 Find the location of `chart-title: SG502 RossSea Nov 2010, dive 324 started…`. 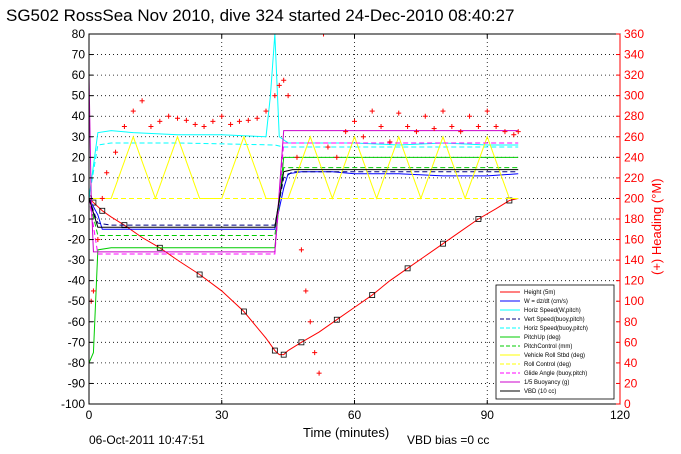

chart-title: SG502 RossSea Nov 2010, dive 324 started… is located at coordinates (260, 15).